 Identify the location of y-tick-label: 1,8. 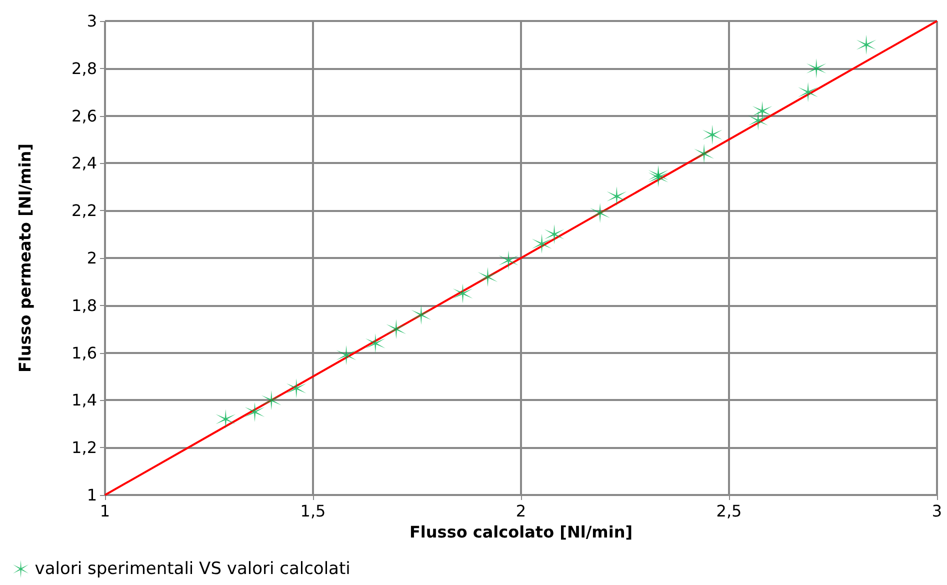
(84, 305).